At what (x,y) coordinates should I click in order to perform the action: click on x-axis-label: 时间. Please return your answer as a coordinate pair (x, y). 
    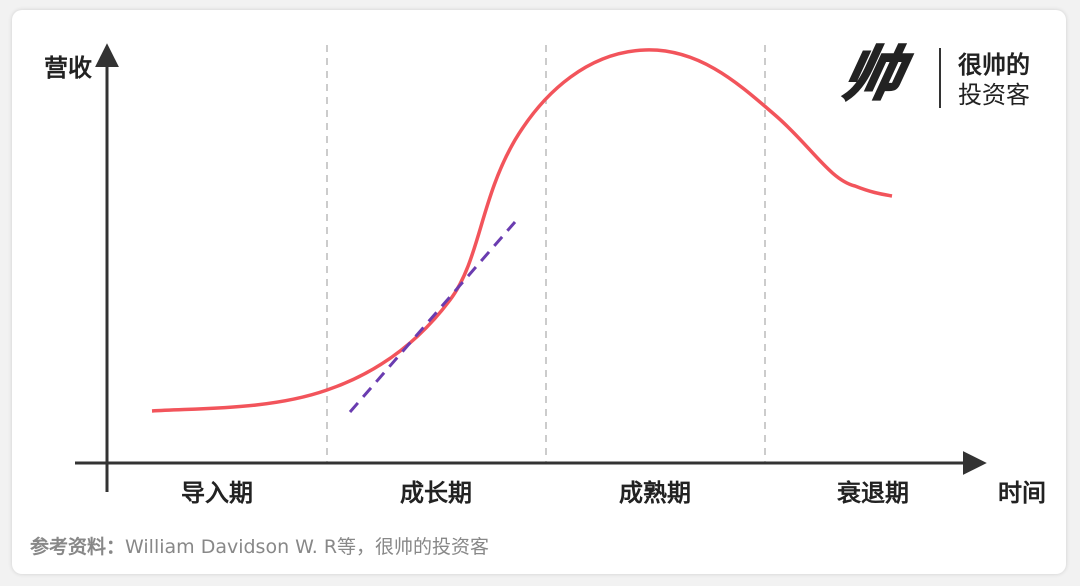
    Looking at the image, I should click on (1022, 493).